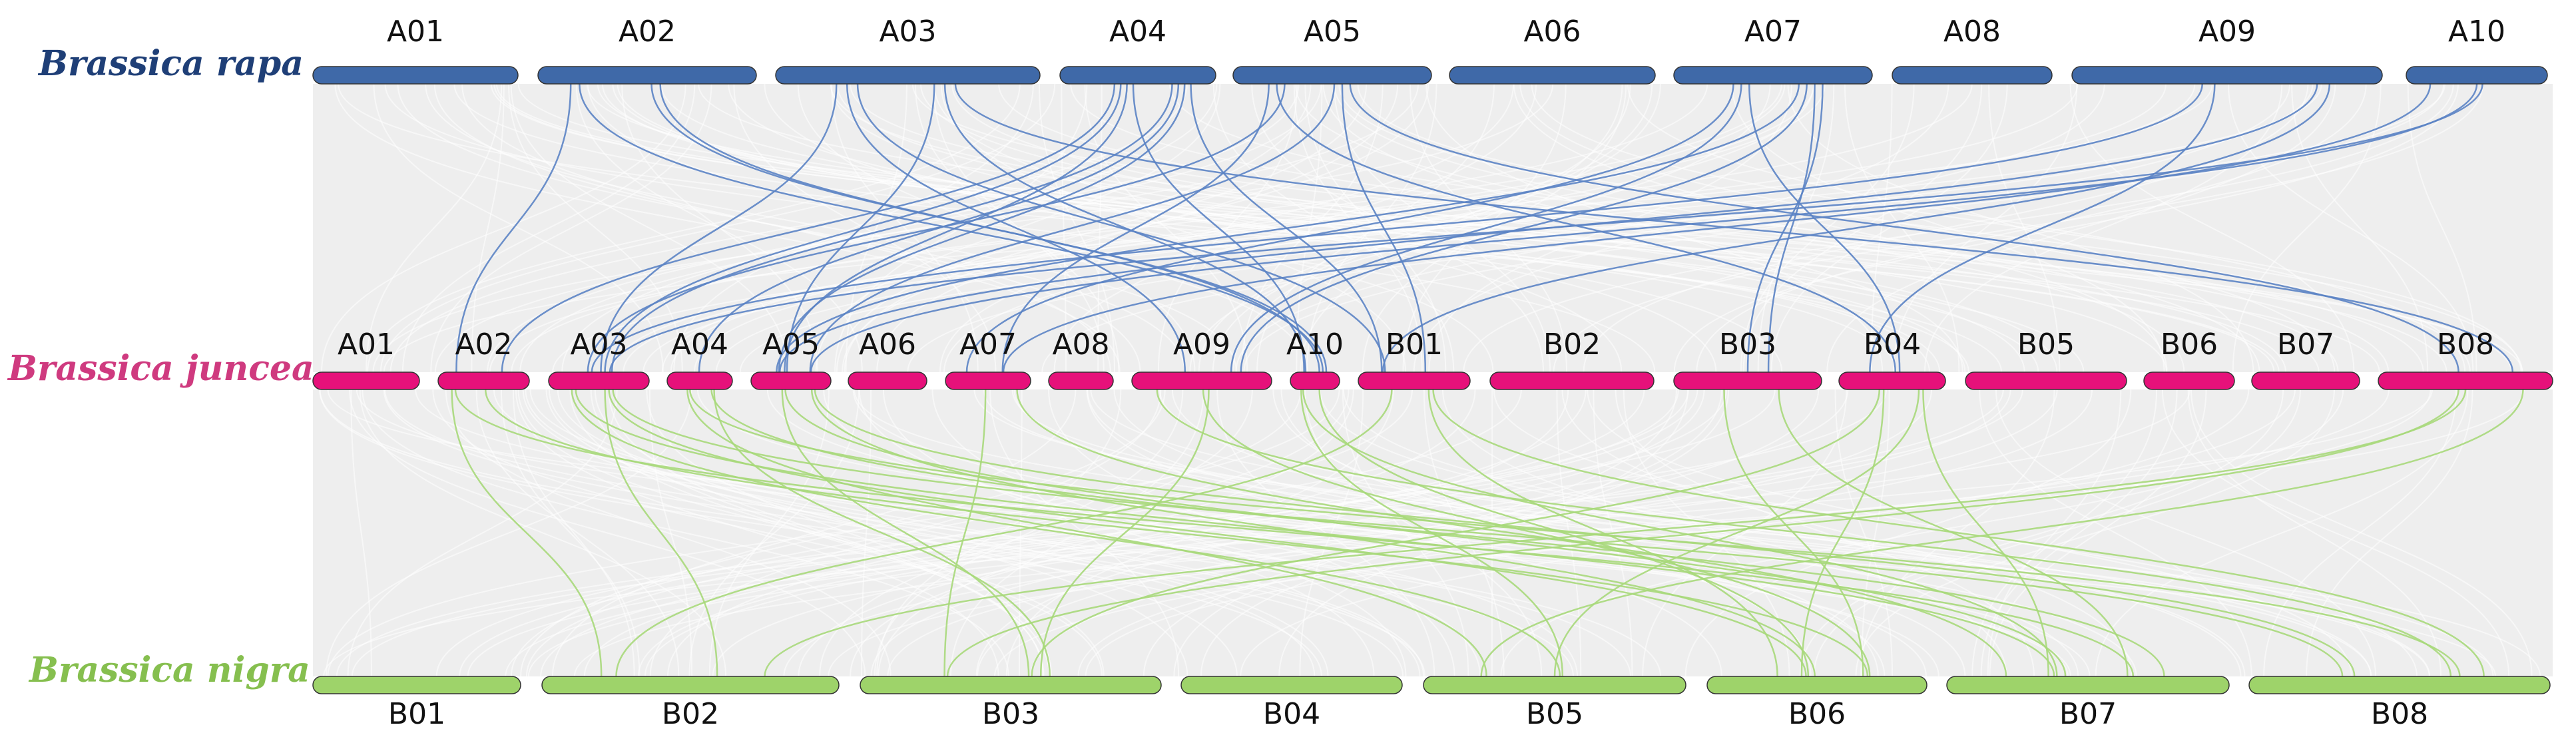  Describe the element at coordinates (1972, 75) in the screenshot. I see `chromosome-rapa-a08` at that location.